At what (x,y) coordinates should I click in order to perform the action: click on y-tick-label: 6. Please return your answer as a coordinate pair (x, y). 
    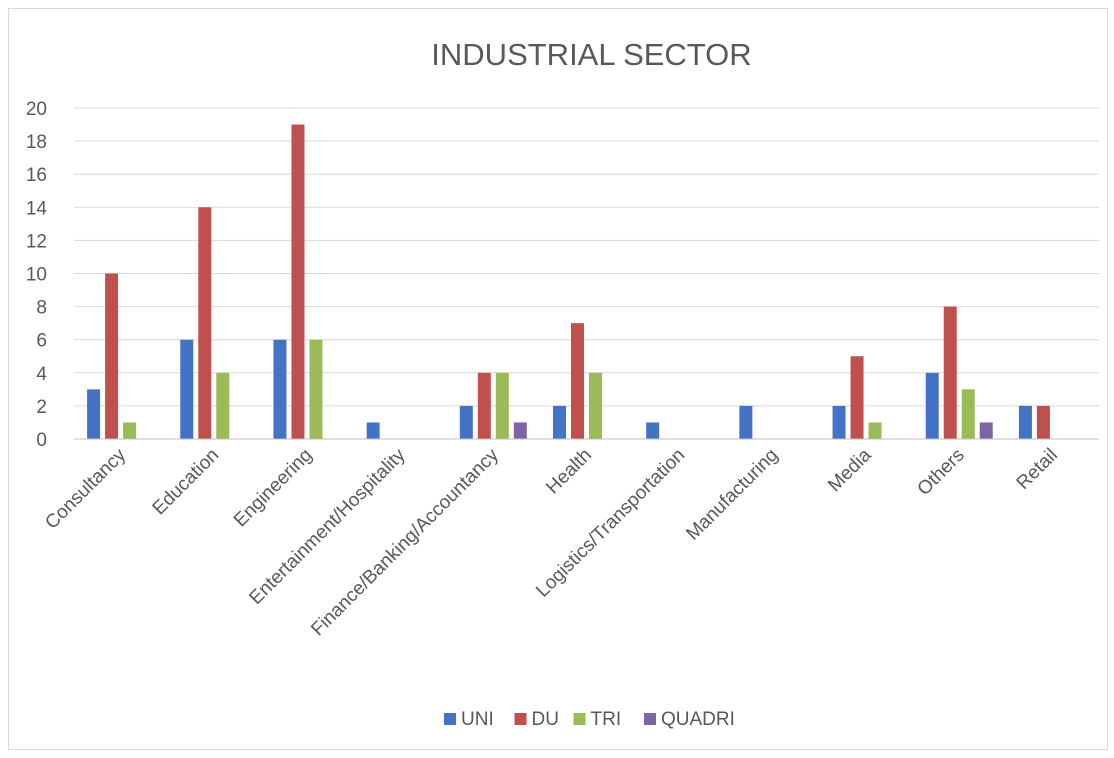
    Looking at the image, I should click on (41, 341).